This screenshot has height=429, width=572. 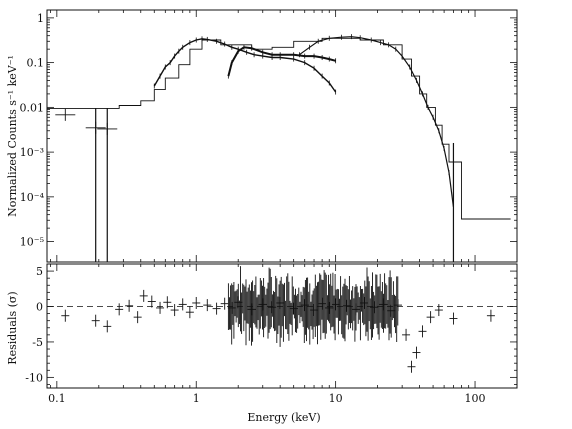 What do you see at coordinates (281, 61) in the screenshot?
I see `mecs-curve` at bounding box center [281, 61].